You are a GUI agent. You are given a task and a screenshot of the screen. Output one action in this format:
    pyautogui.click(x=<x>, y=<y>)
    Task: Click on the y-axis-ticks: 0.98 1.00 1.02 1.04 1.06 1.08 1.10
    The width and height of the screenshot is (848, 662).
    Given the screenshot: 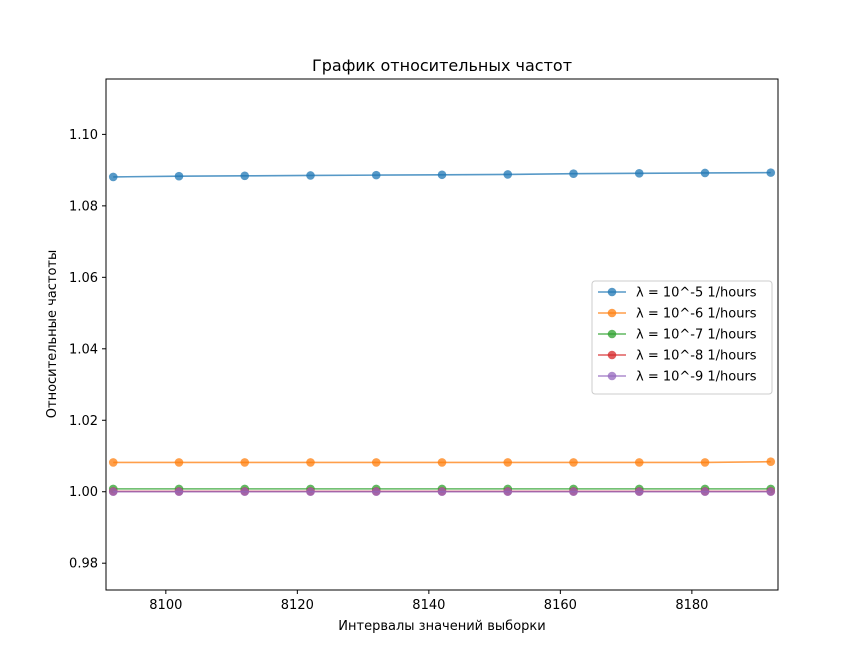 What is the action you would take?
    pyautogui.click(x=87, y=350)
    